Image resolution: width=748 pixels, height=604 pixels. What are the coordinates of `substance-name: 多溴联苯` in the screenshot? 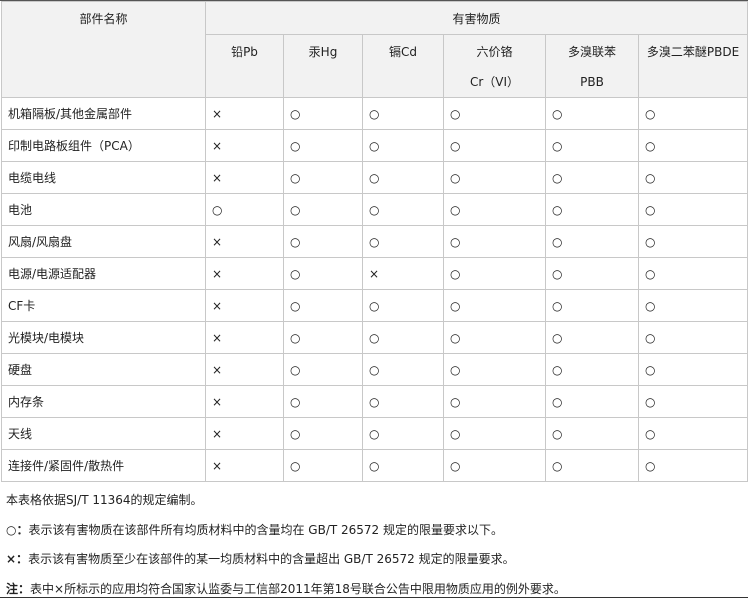 It's located at (592, 52).